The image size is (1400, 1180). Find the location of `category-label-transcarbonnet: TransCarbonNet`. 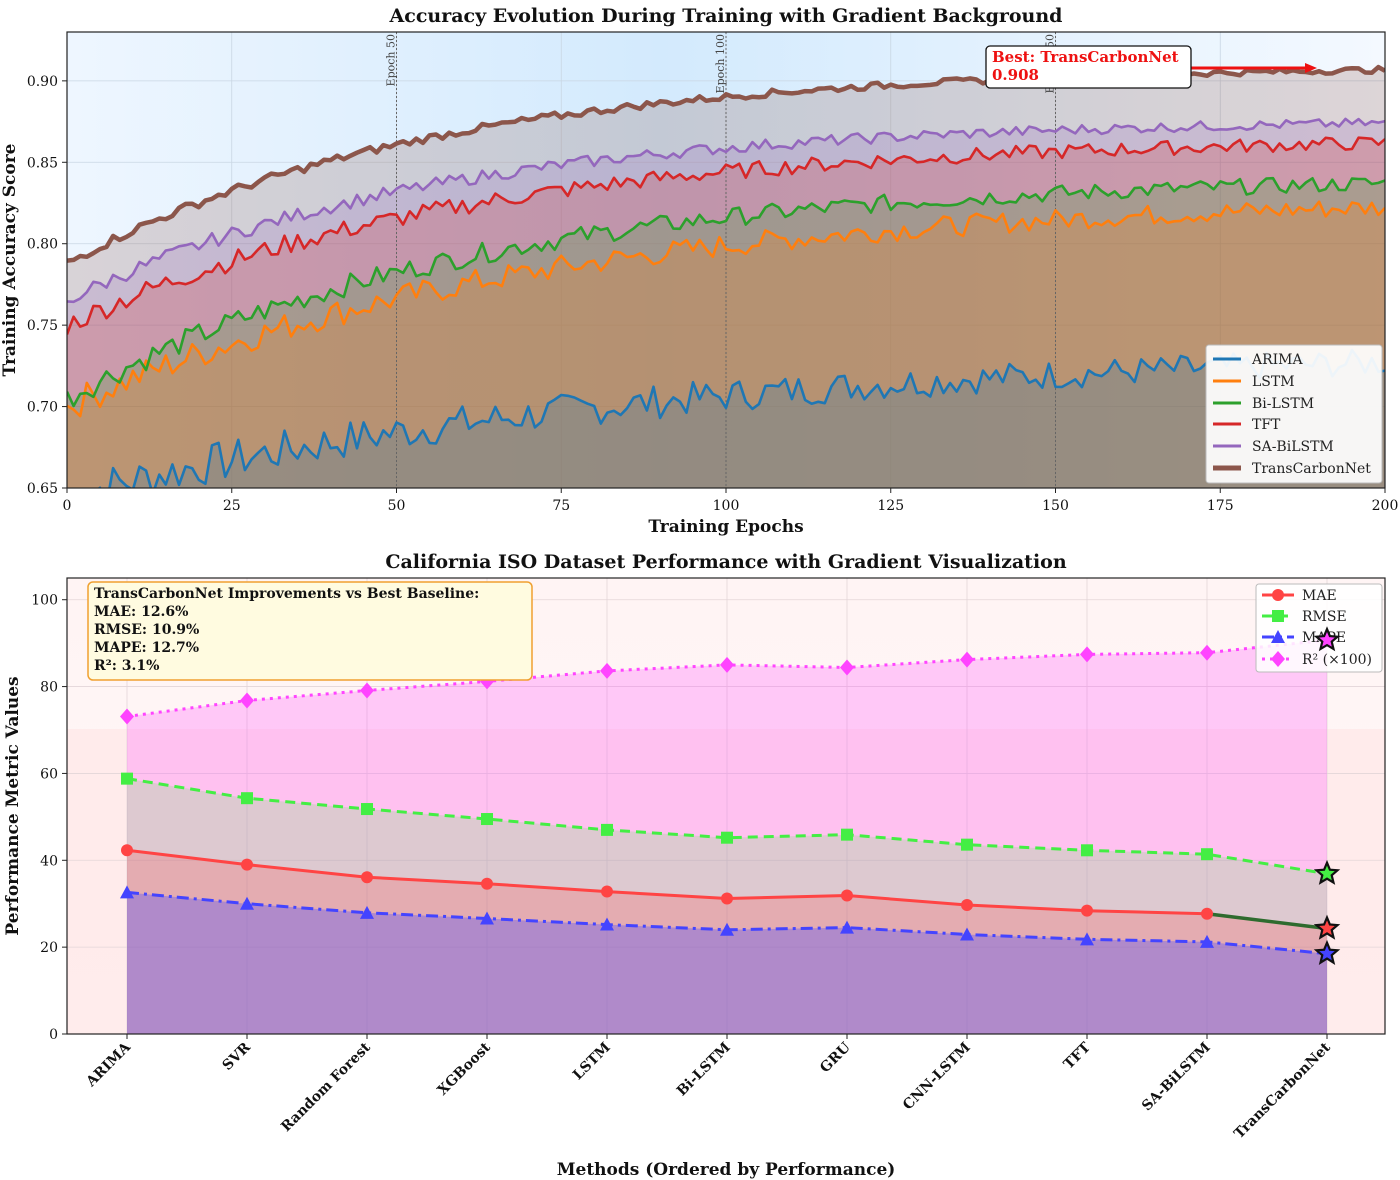

category-label-transcarbonnet: TransCarbonNet is located at coordinates (1282, 1090).